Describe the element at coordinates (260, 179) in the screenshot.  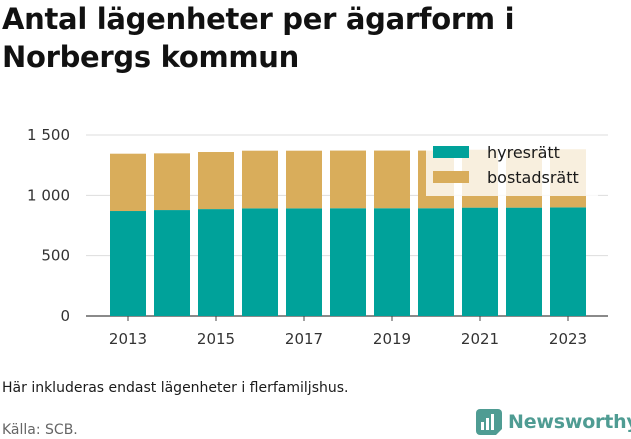
I see `bar-bostadsratt-2016` at that location.